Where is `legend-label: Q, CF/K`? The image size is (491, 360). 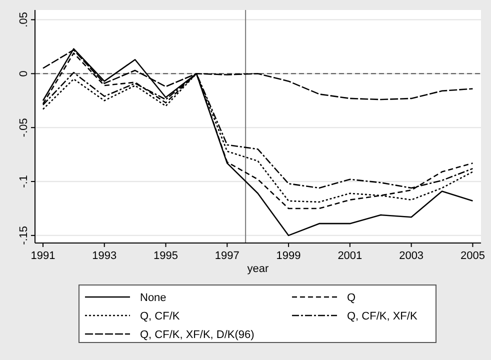
legend-label: Q, CF/K is located at coordinates (160, 316).